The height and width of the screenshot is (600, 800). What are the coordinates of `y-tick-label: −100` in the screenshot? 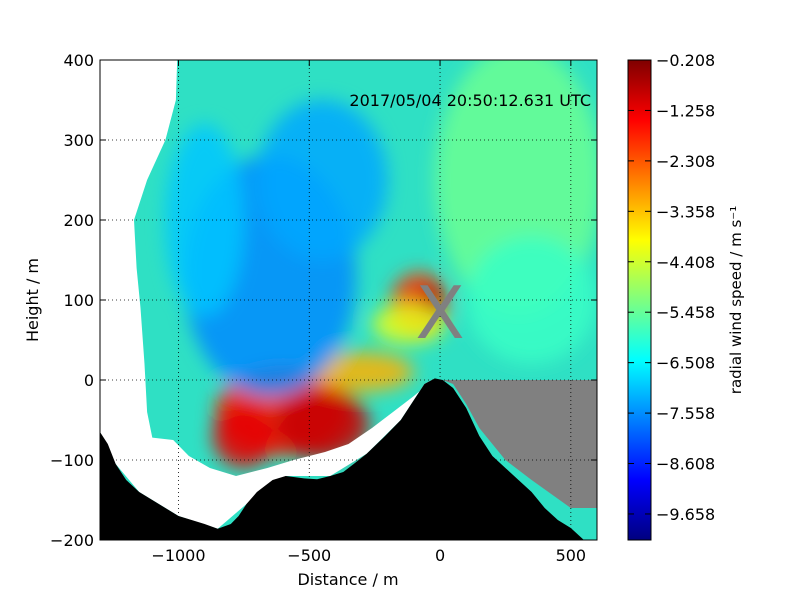 It's located at (72, 460).